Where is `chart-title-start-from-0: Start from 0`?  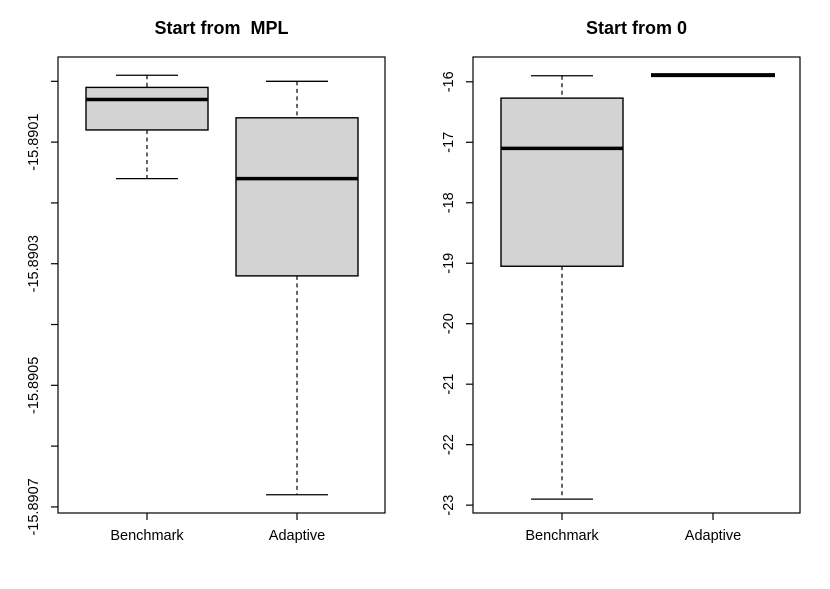 chart-title-start-from-0: Start from 0 is located at coordinates (636, 28).